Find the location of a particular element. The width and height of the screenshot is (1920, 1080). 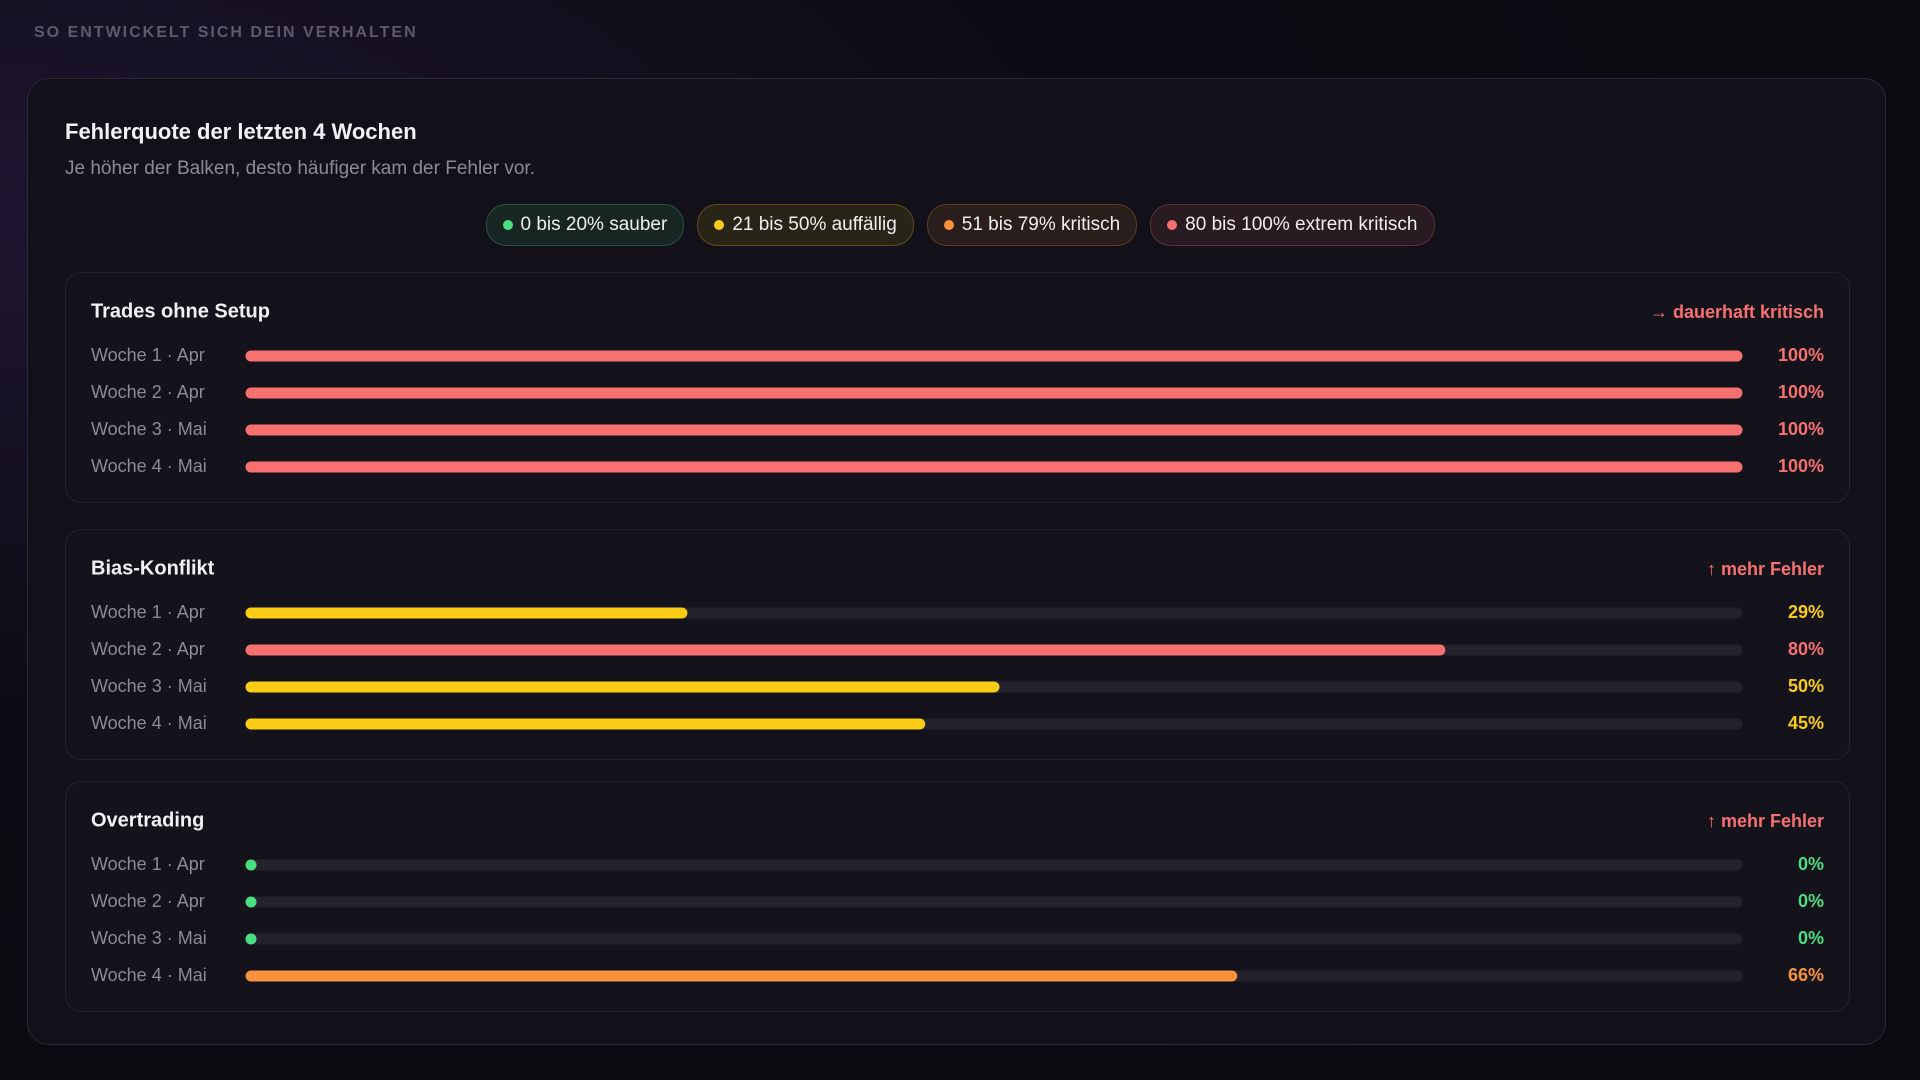

legend-pill: 80 bis 100% extrem kritisch is located at coordinates (1292, 225).